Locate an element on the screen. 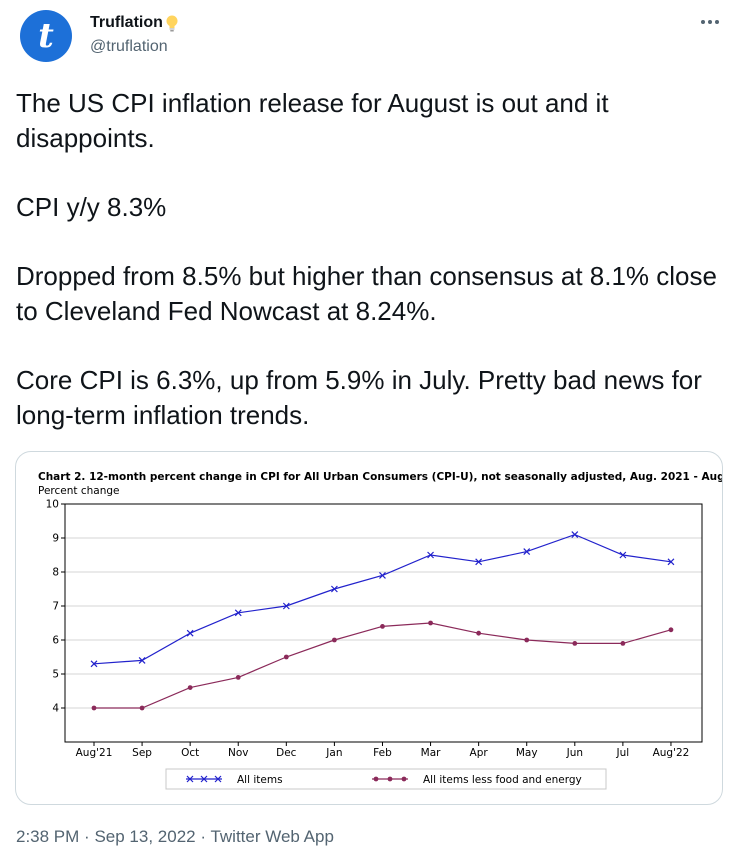  x-tick-label: Jul is located at coordinates (623, 753).